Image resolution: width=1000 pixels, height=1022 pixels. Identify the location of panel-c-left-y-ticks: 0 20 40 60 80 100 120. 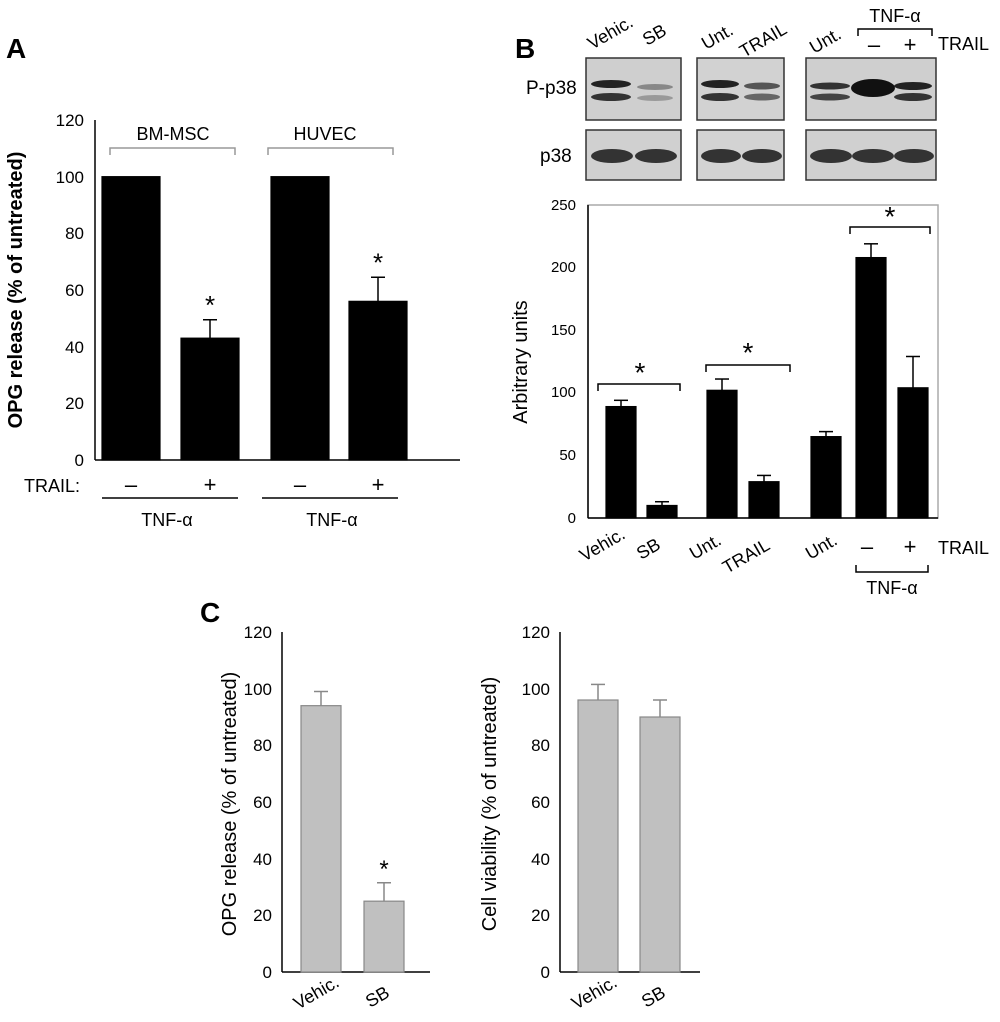
(258, 802).